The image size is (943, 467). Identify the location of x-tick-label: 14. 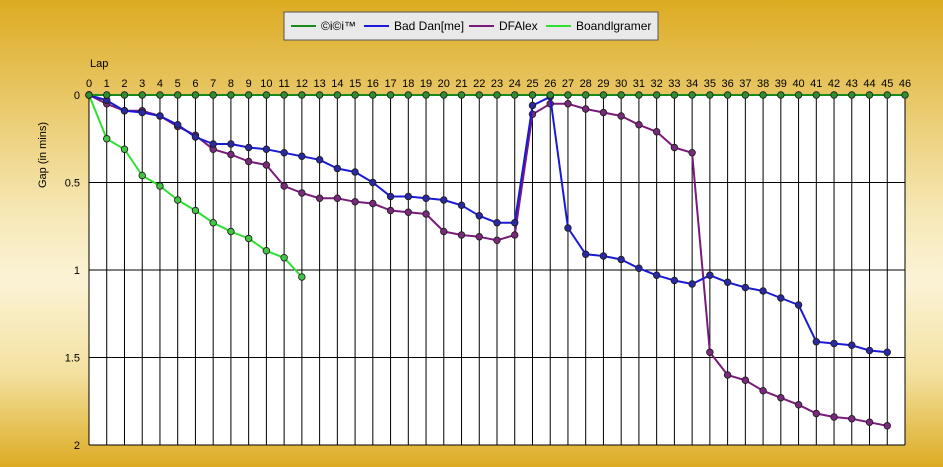
(337, 84).